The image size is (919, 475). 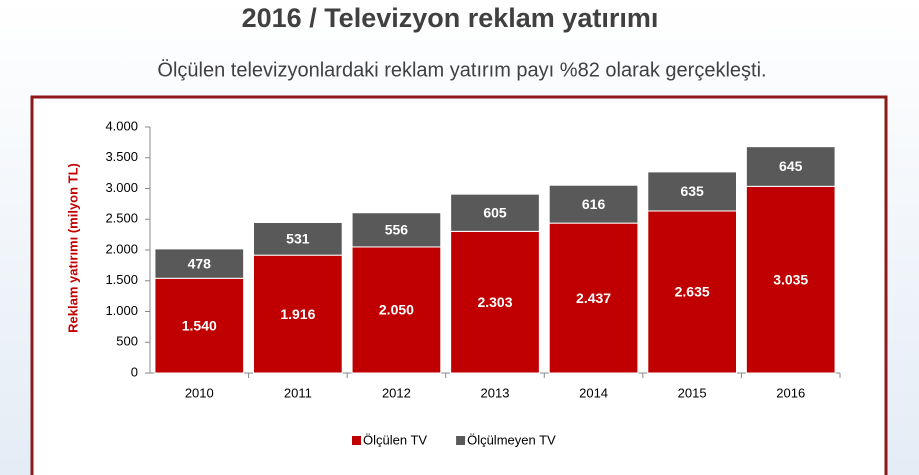 I want to click on x-tick-label: 2010, so click(x=199, y=392).